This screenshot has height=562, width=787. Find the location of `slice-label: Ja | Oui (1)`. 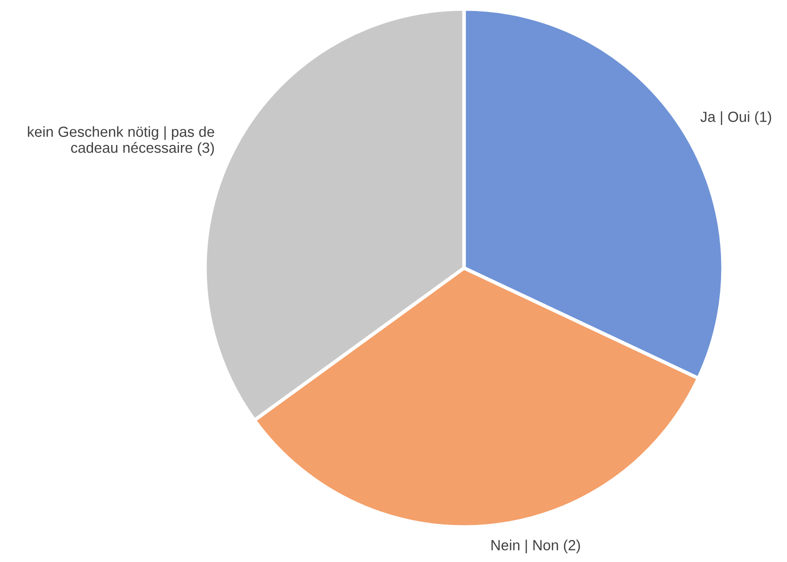

slice-label: Ja | Oui (1) is located at coordinates (736, 118).